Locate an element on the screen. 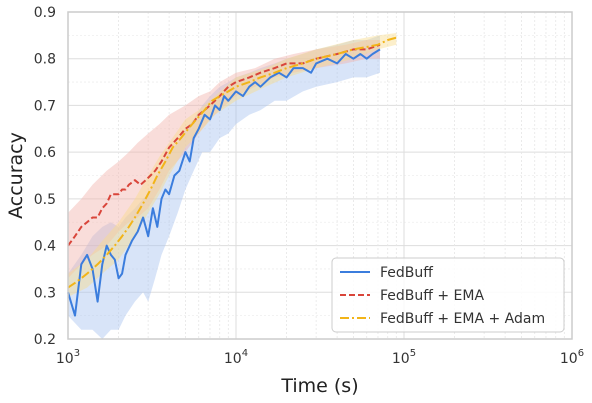 The image size is (592, 403). legend-label-3: FedBuff + EMA + Adam is located at coordinates (462, 319).